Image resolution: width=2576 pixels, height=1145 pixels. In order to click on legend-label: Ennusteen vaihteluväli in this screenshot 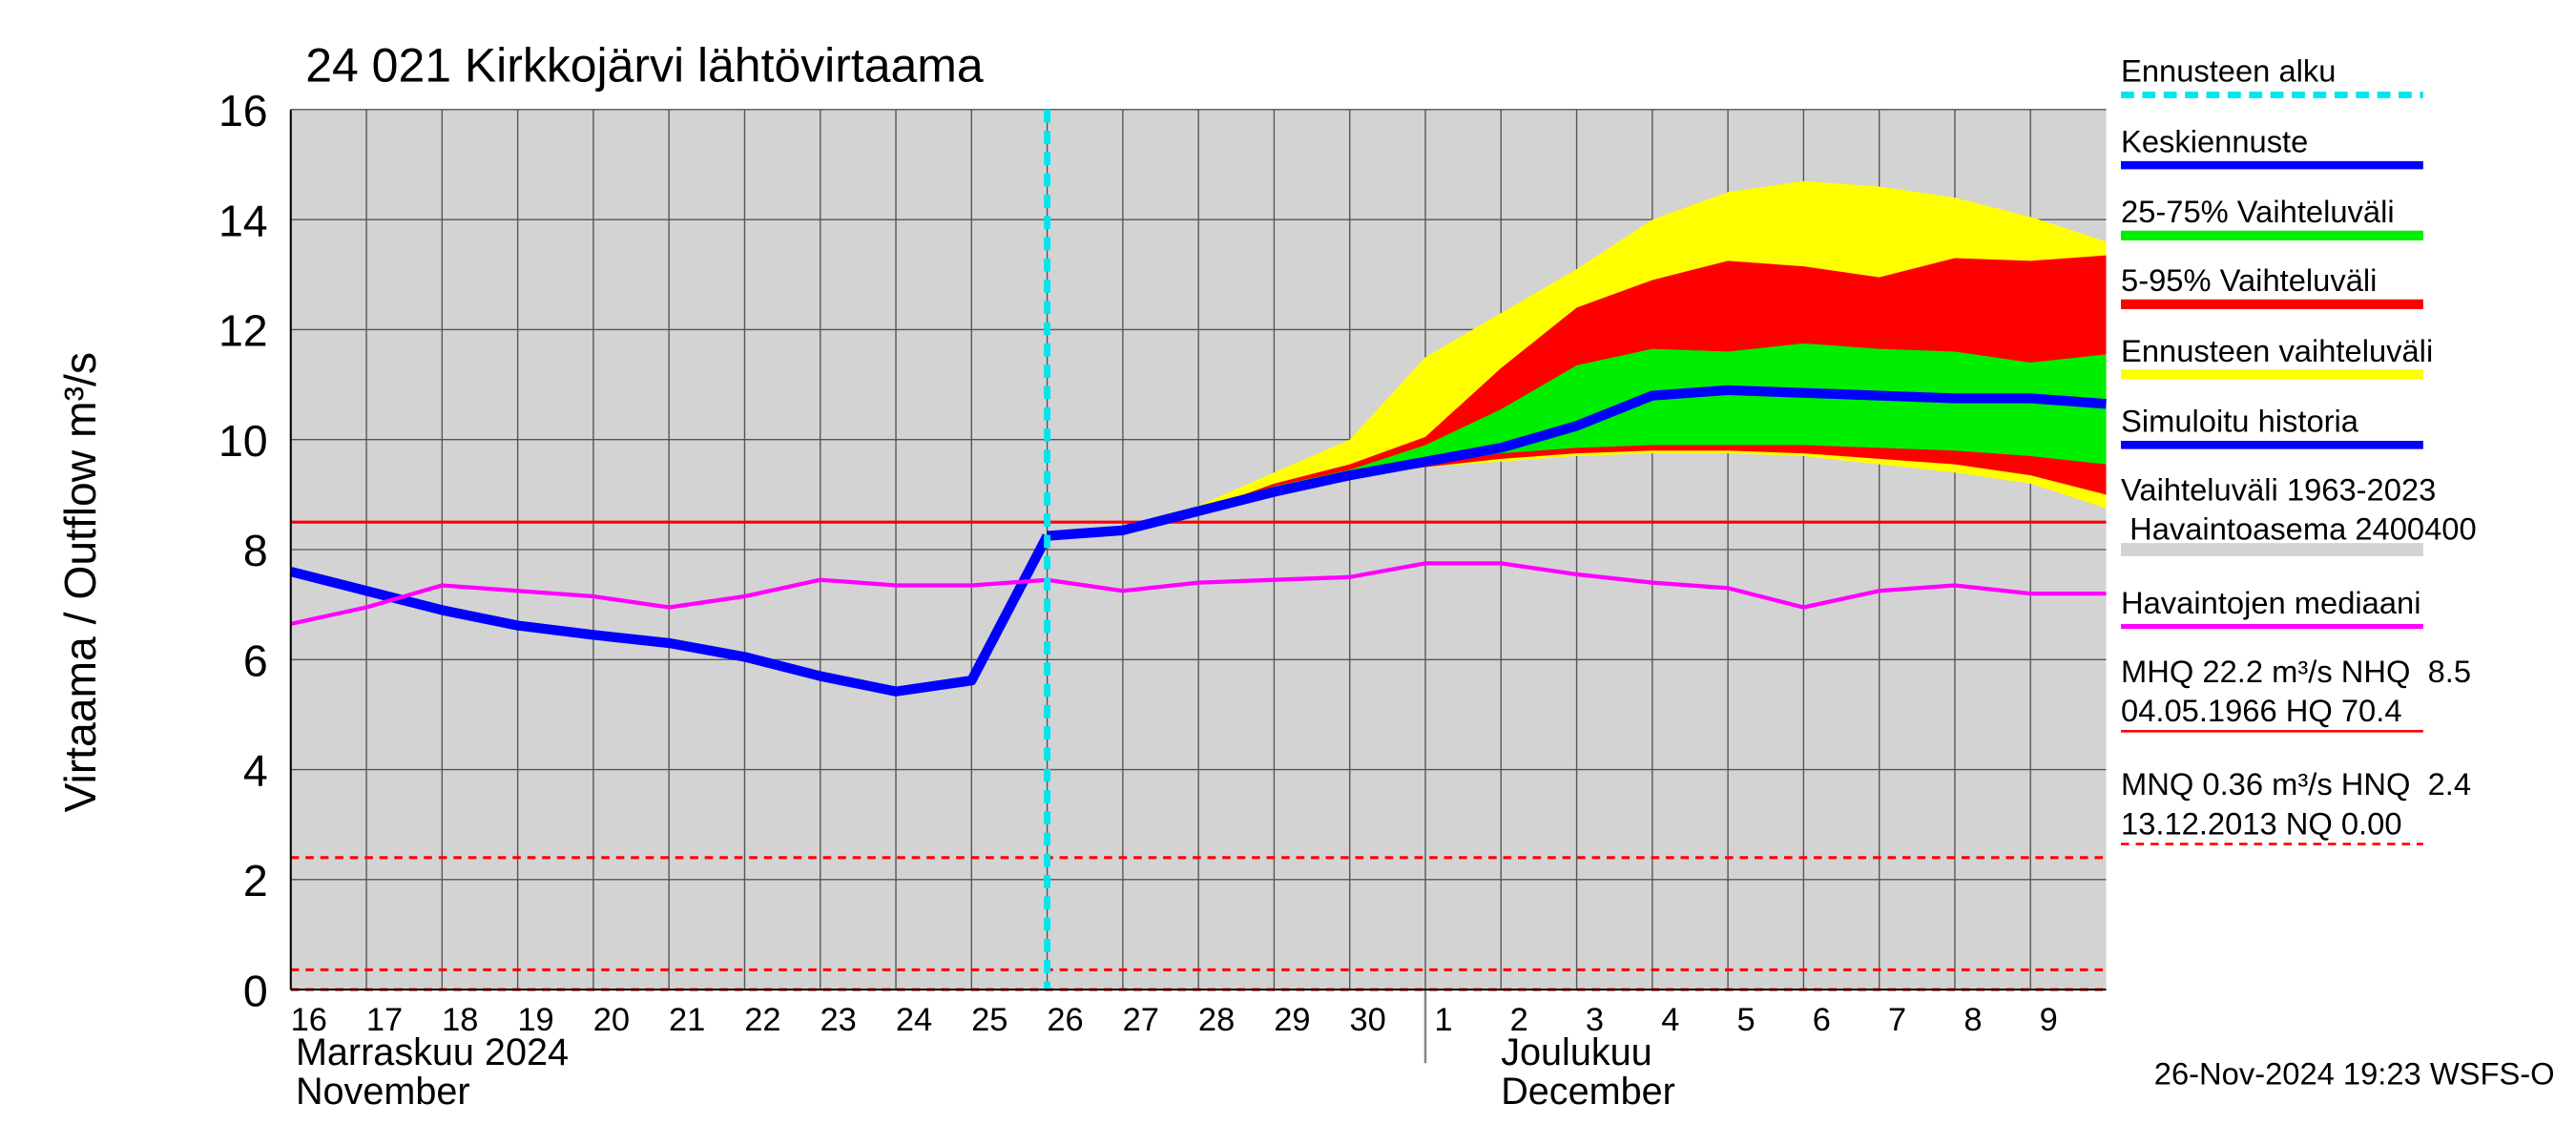, I will do `click(2277, 350)`.